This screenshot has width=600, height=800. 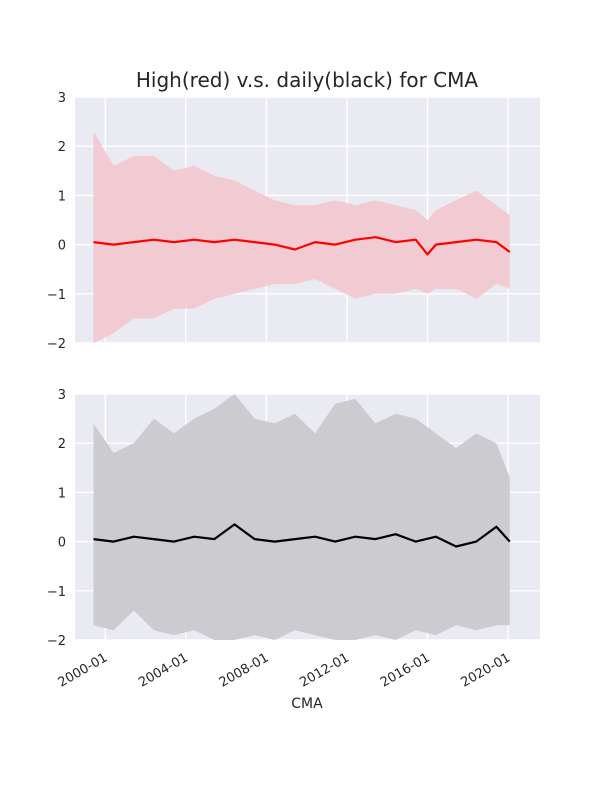 I want to click on chart-title: High(red) v.s. daily(black) for CMA, so click(x=307, y=80).